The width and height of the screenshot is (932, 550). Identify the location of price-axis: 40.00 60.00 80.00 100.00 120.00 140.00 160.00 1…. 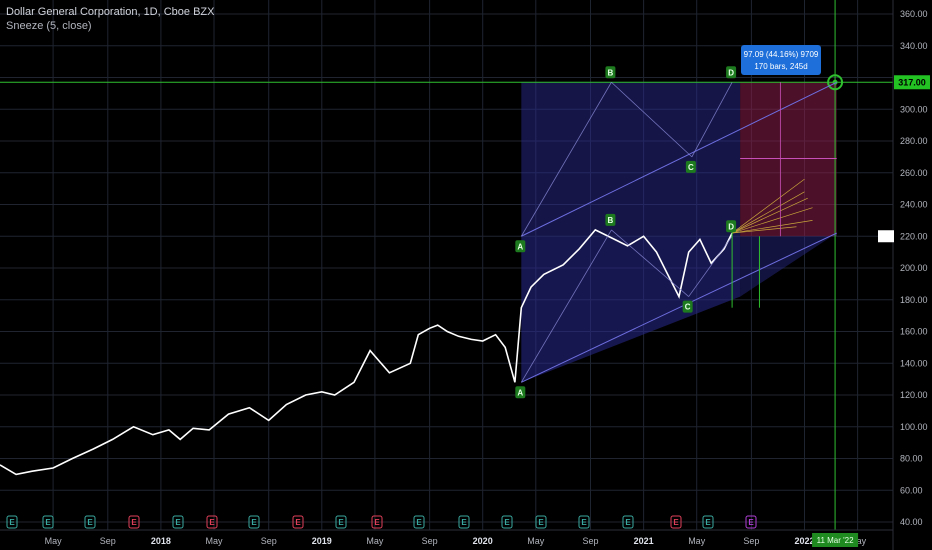
(904, 275).